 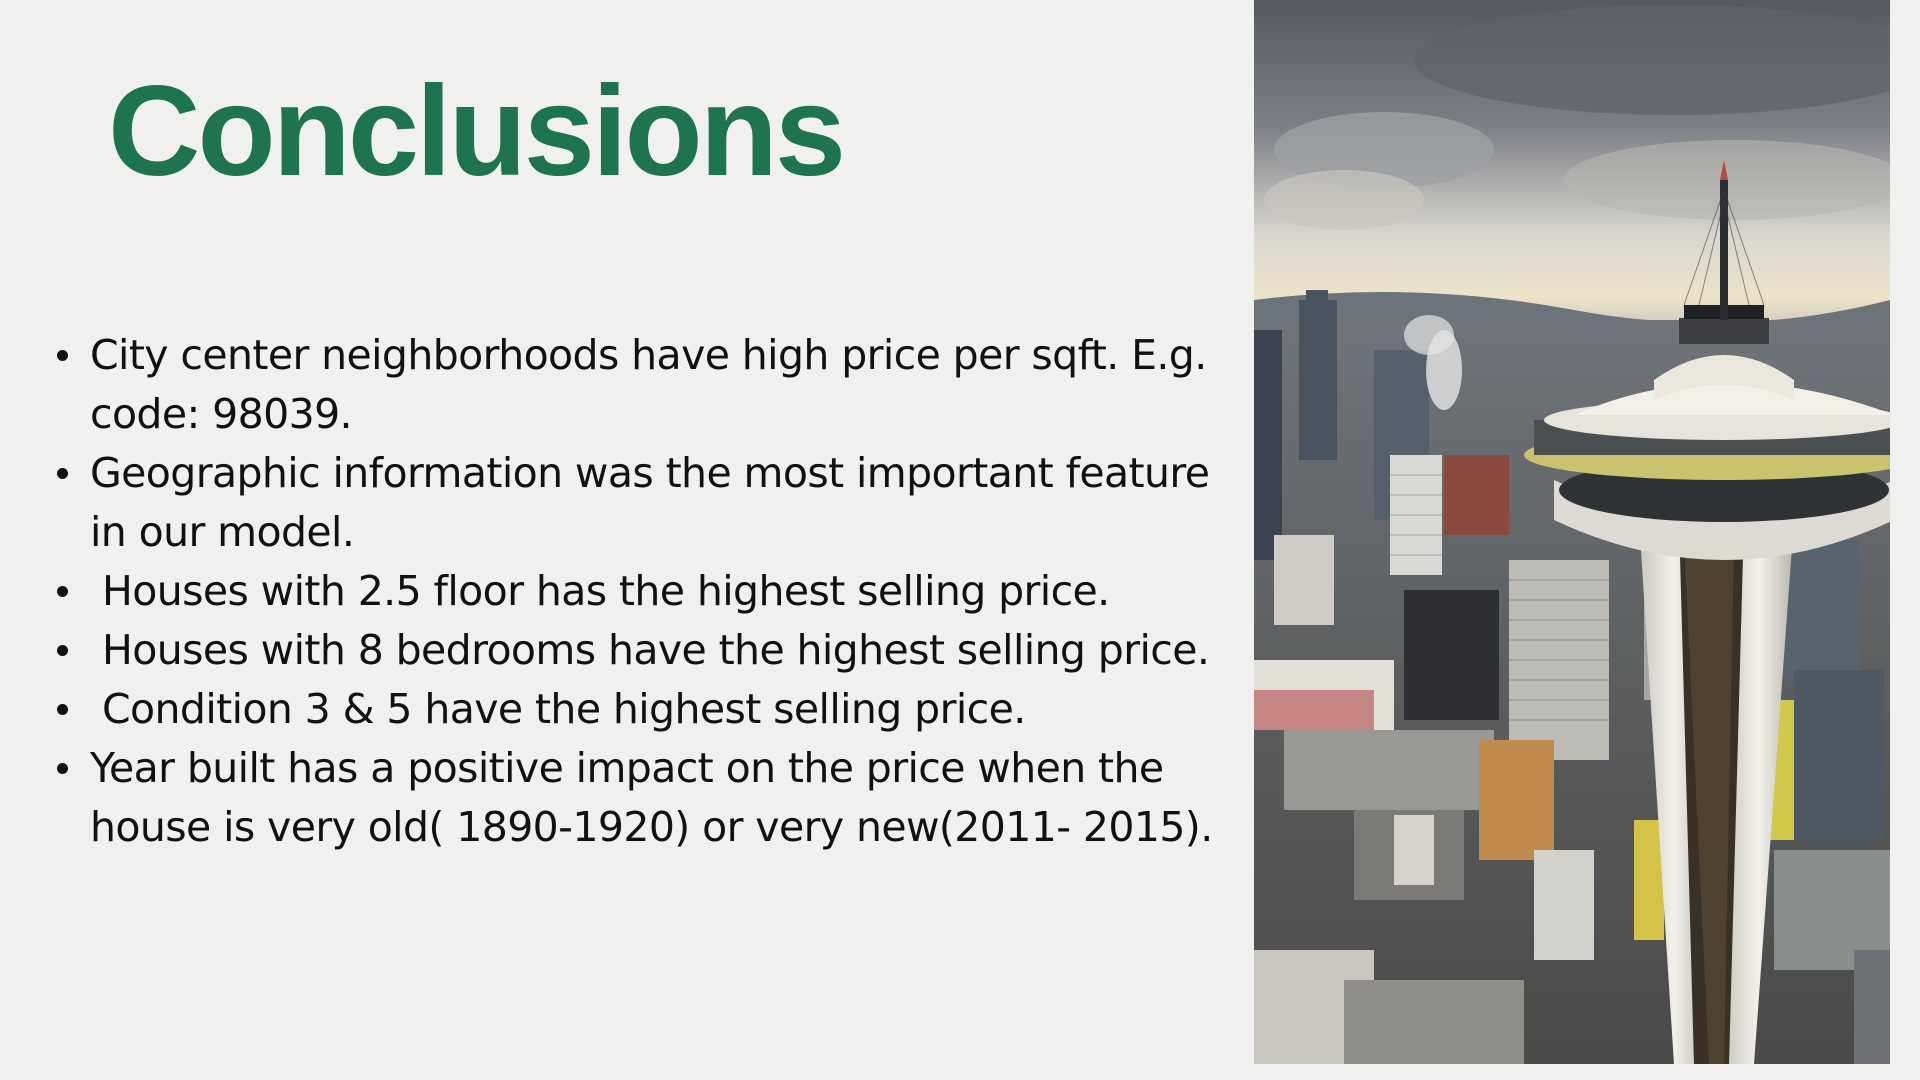 I want to click on slide-title: Conclusions, so click(x=477, y=131).